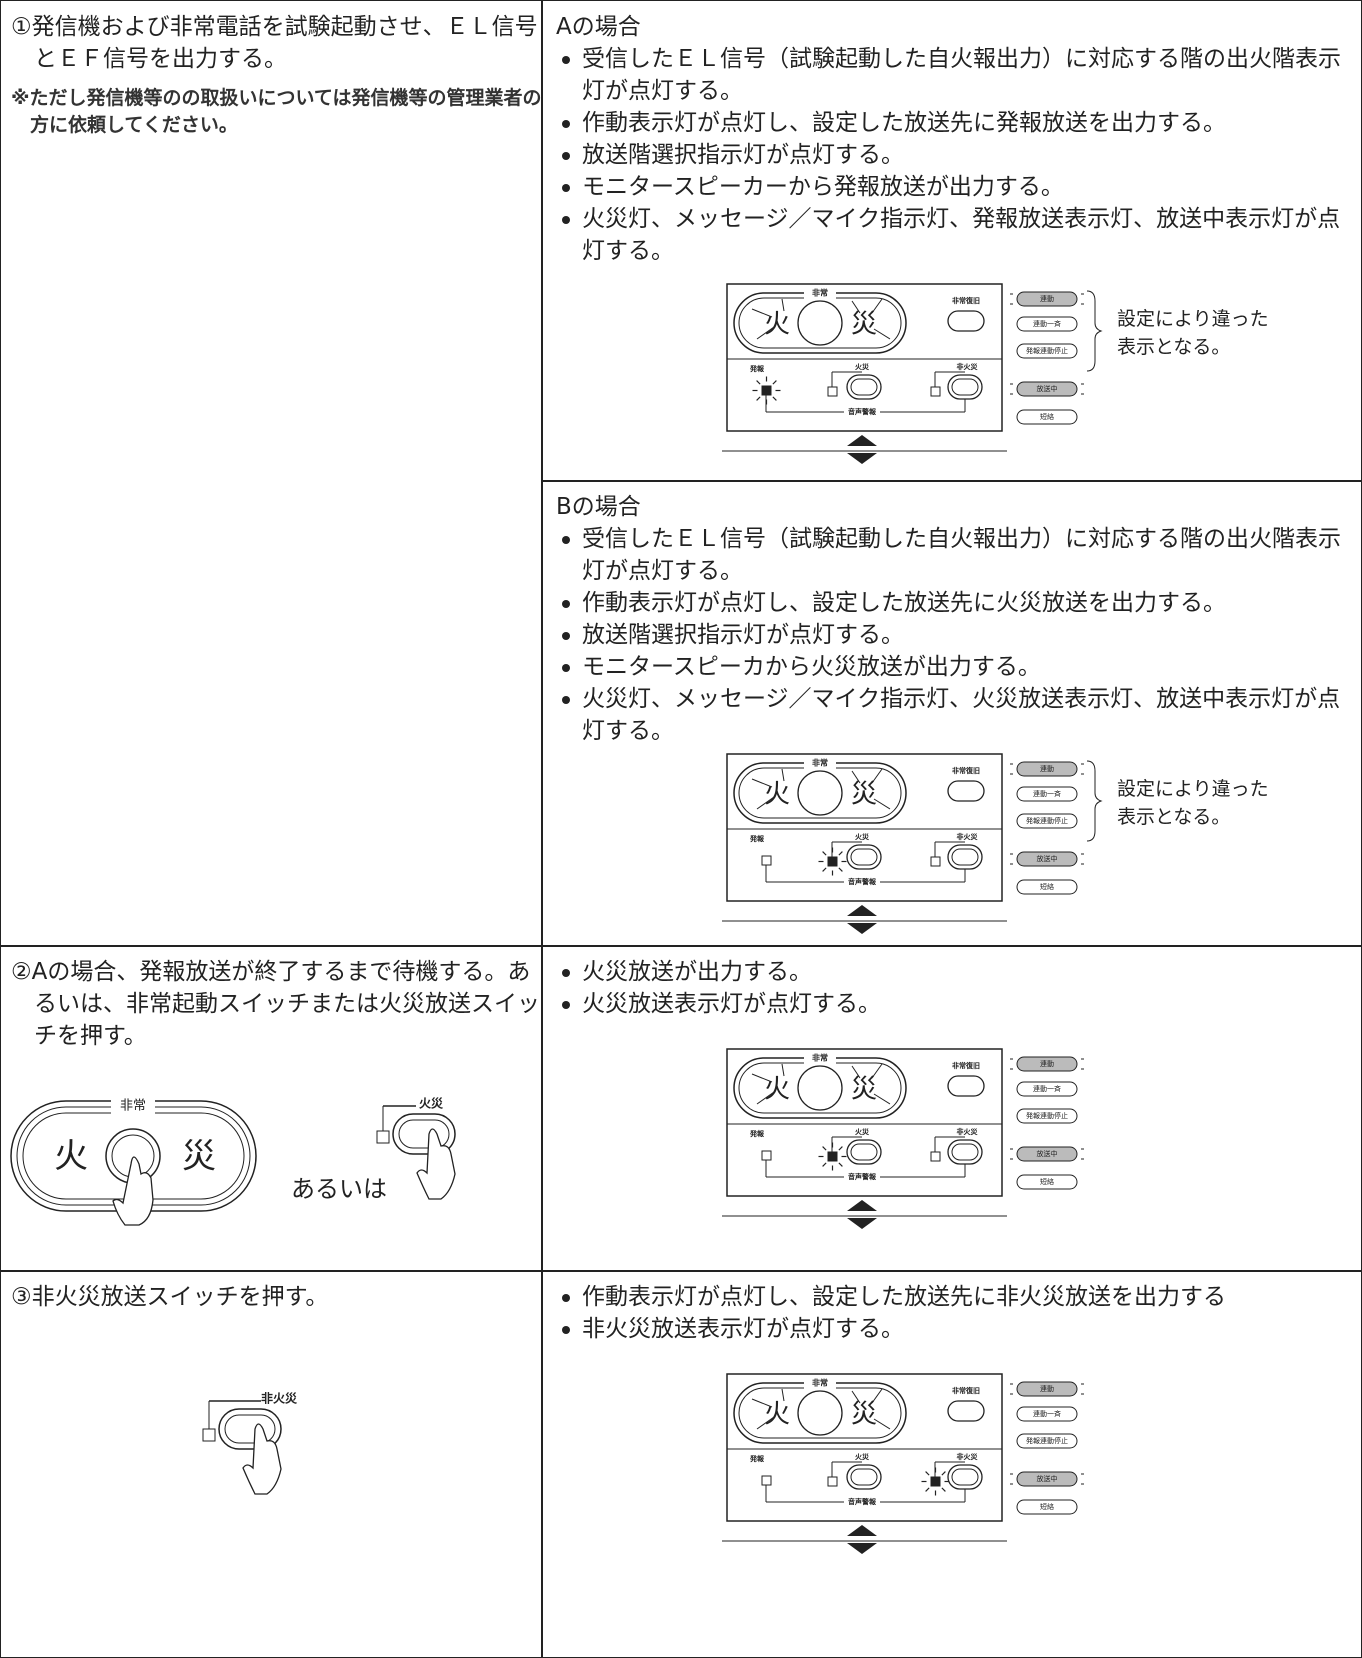 The image size is (1362, 1658). I want to click on step-text: ③非火災放送スイッチを押す。, so click(170, 1297).